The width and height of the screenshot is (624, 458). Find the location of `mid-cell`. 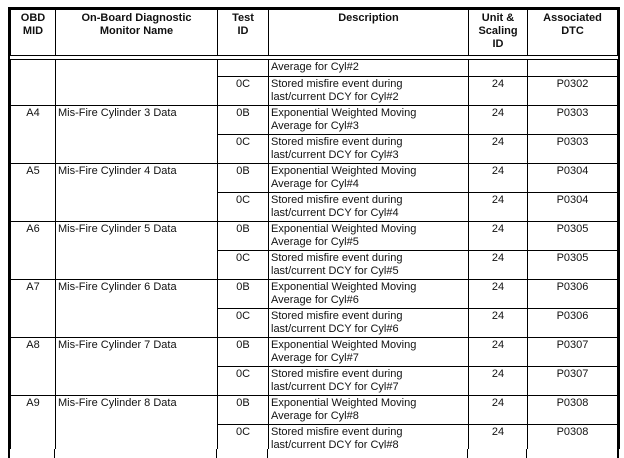

mid-cell is located at coordinates (33, 82).